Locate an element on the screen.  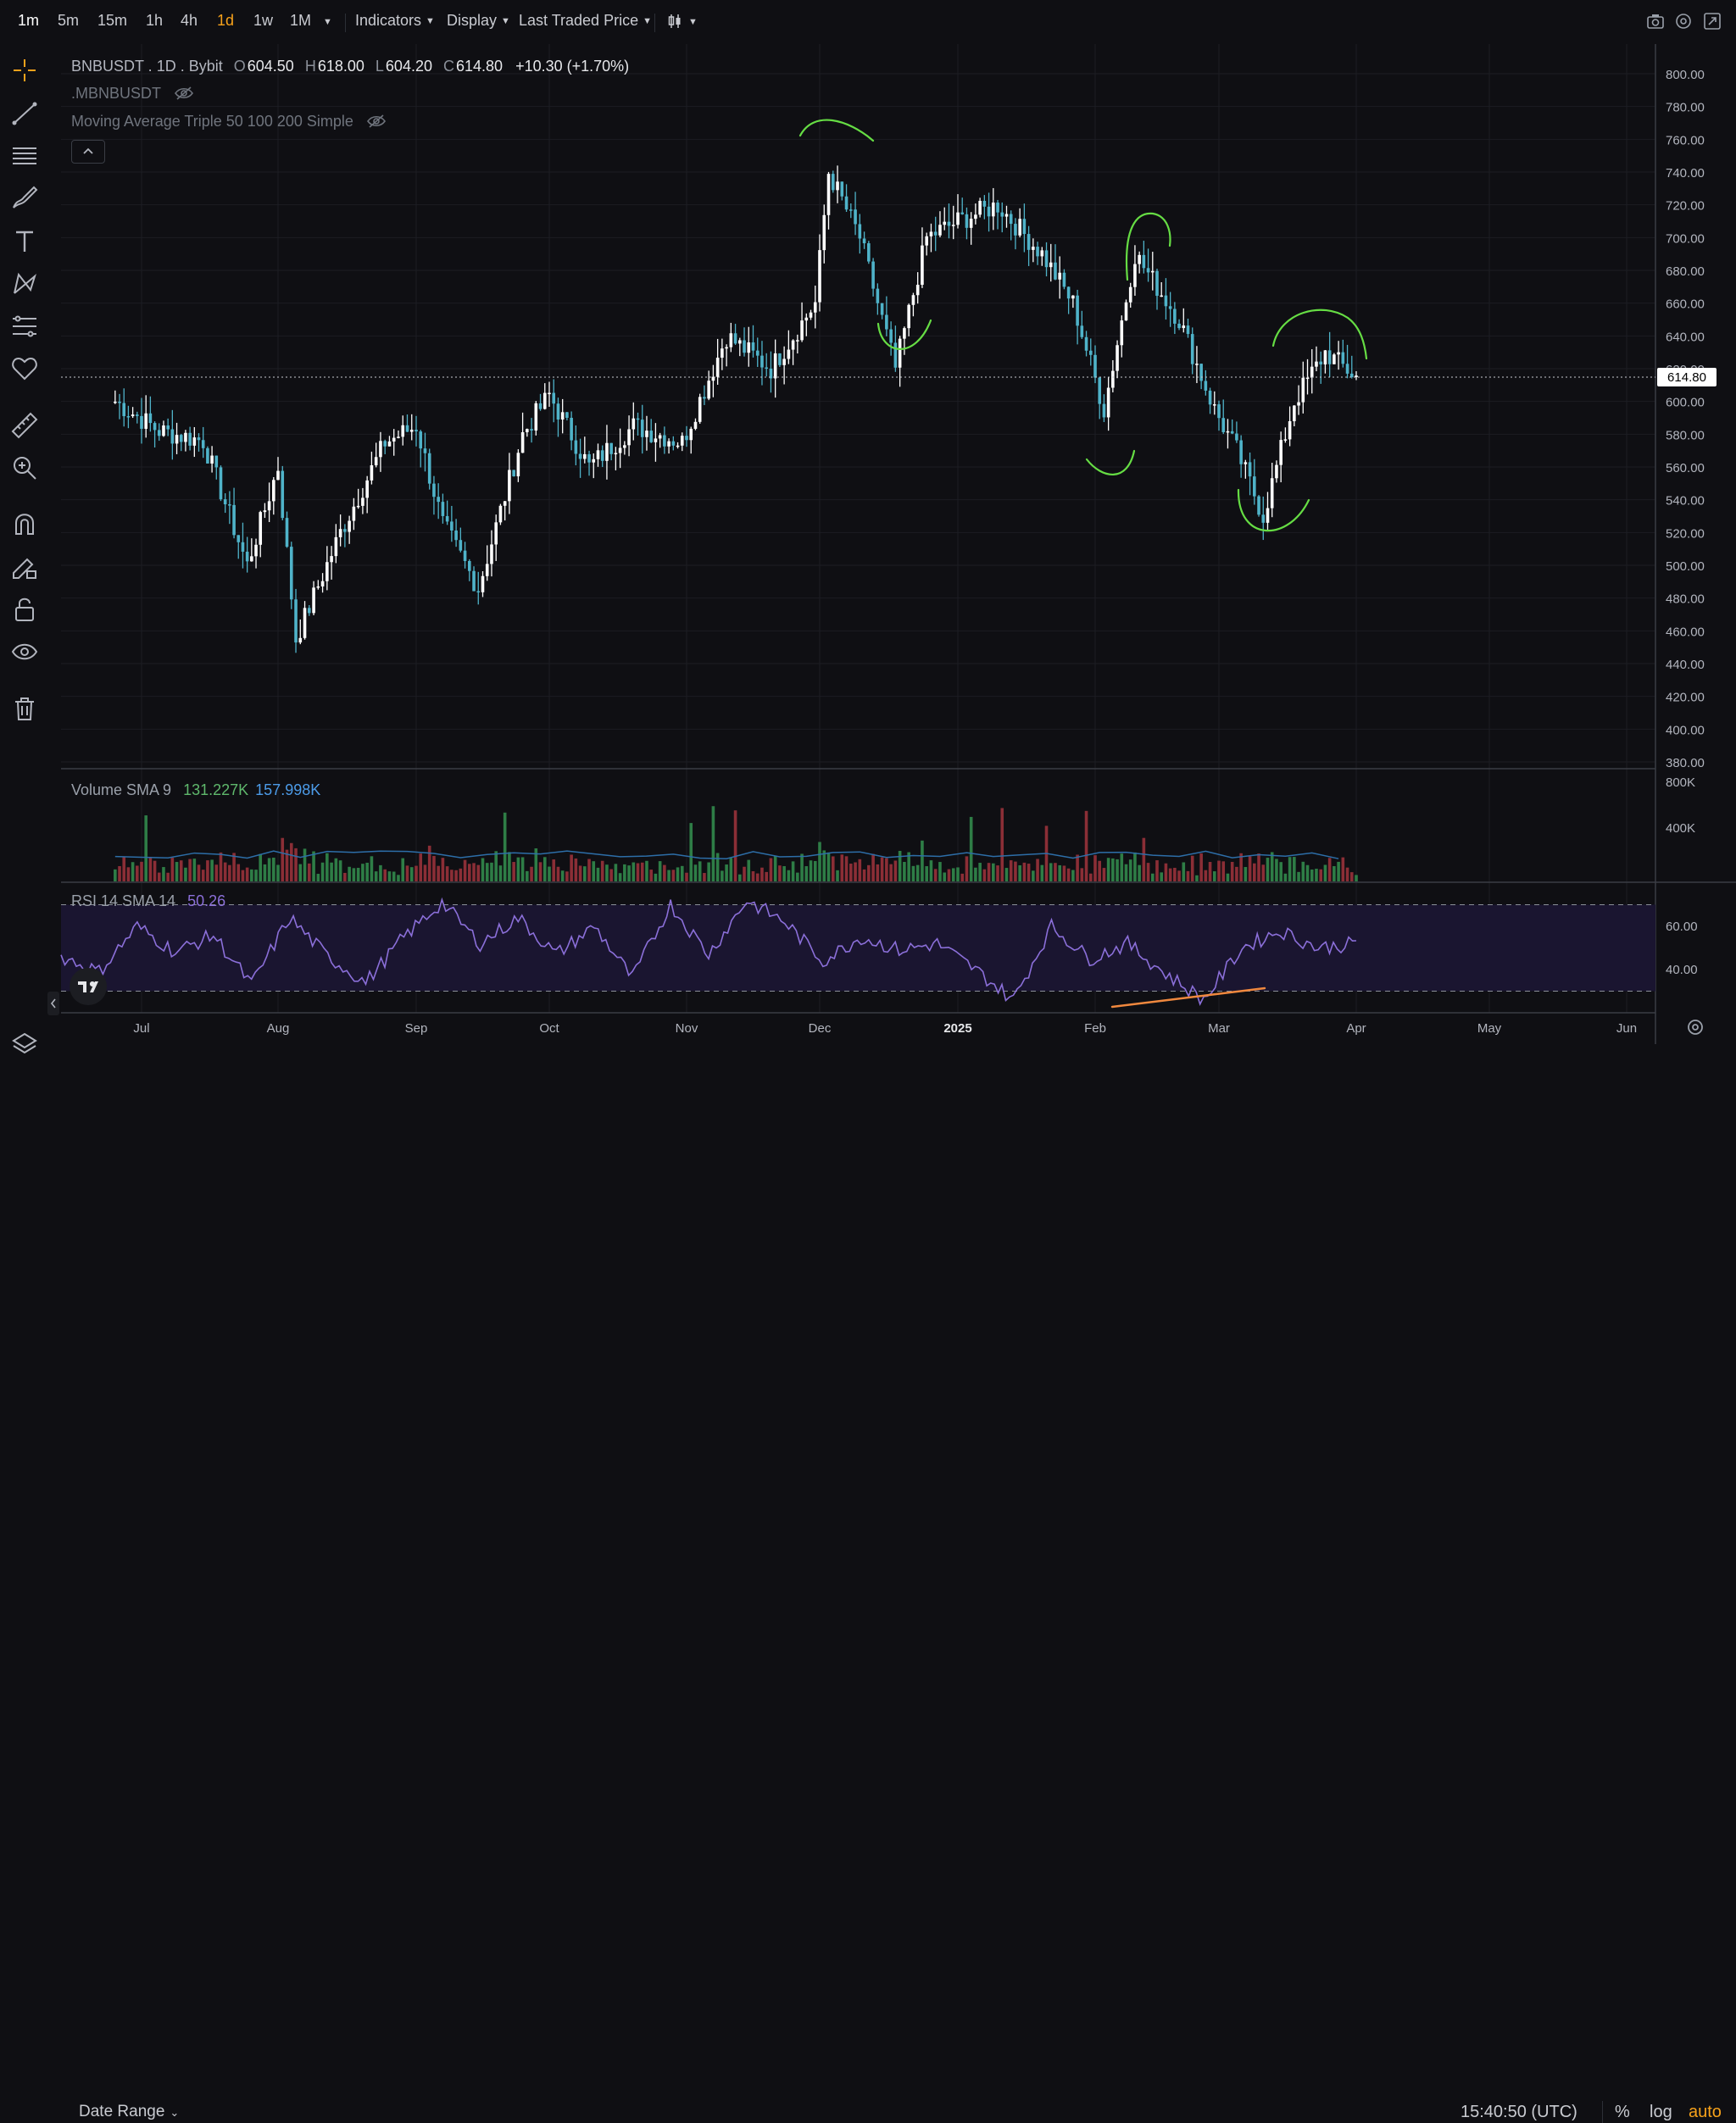
timeframe-more-caret-icon: ▼ is located at coordinates (327, 22).